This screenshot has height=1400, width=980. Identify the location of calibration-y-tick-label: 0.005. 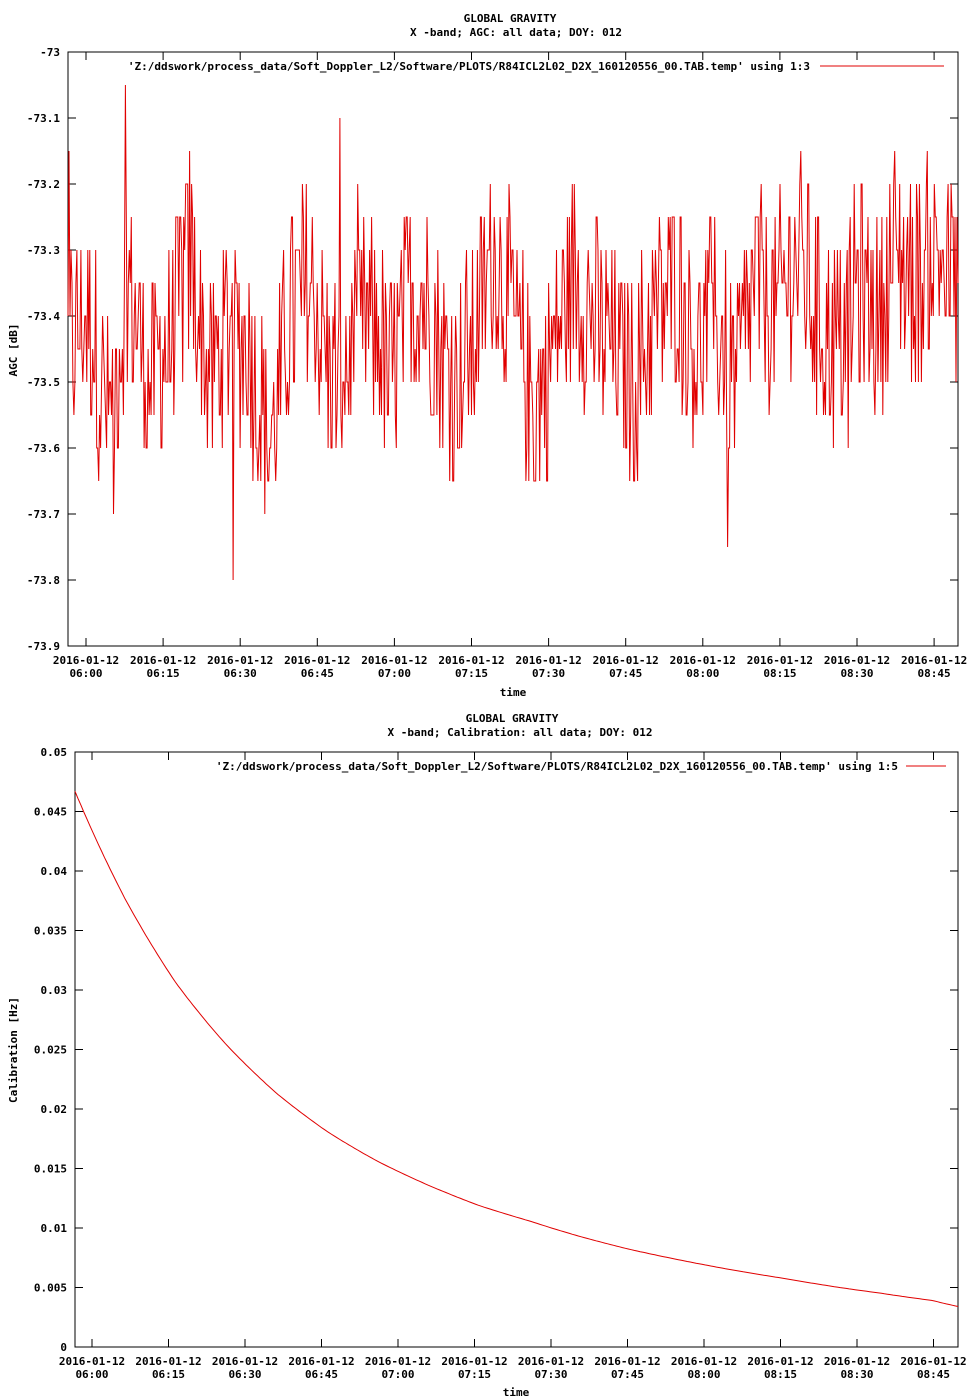
(50, 1288).